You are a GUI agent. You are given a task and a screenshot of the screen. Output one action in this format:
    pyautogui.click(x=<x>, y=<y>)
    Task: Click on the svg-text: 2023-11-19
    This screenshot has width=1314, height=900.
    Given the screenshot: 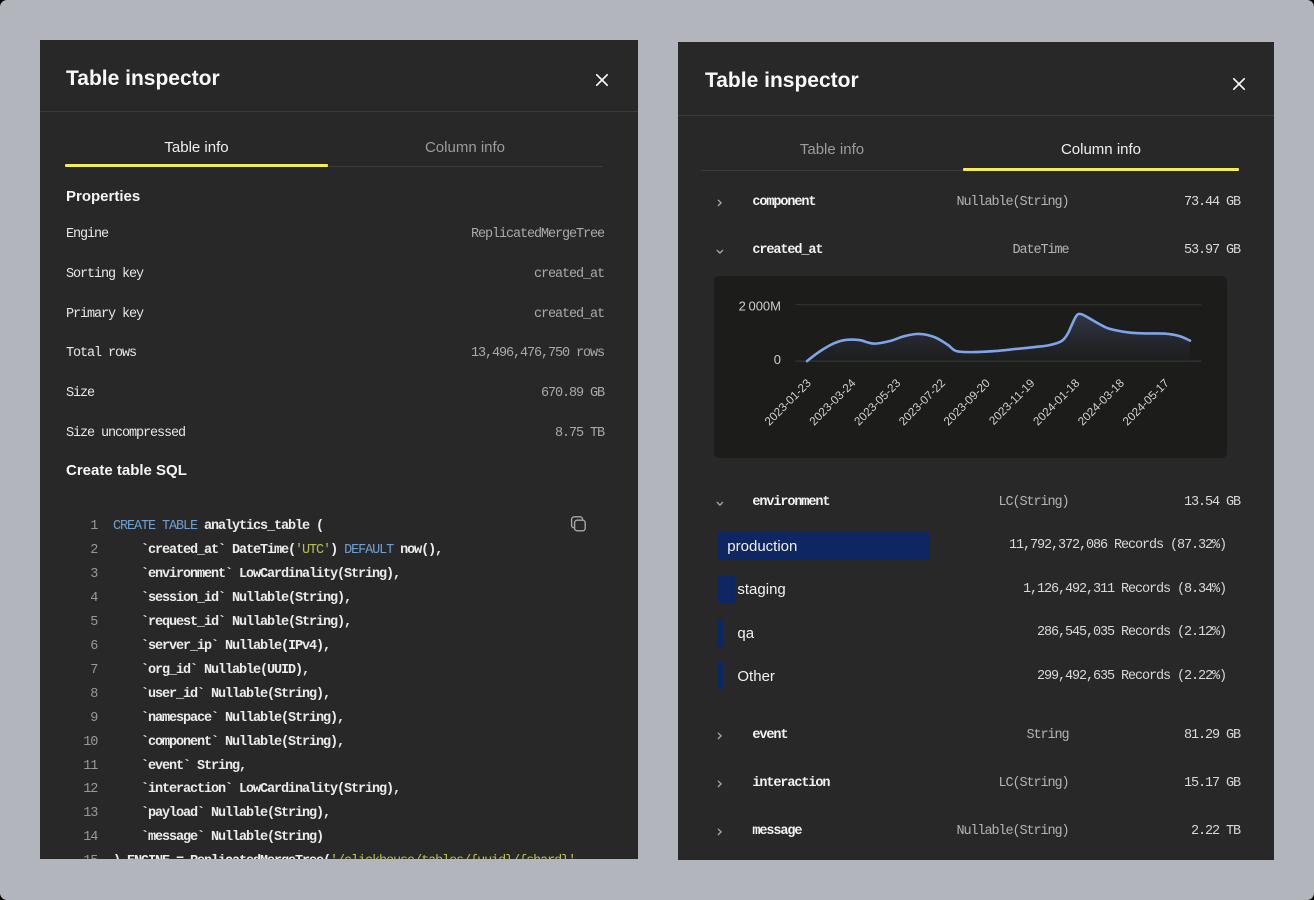 What is the action you would take?
    pyautogui.click(x=1012, y=402)
    